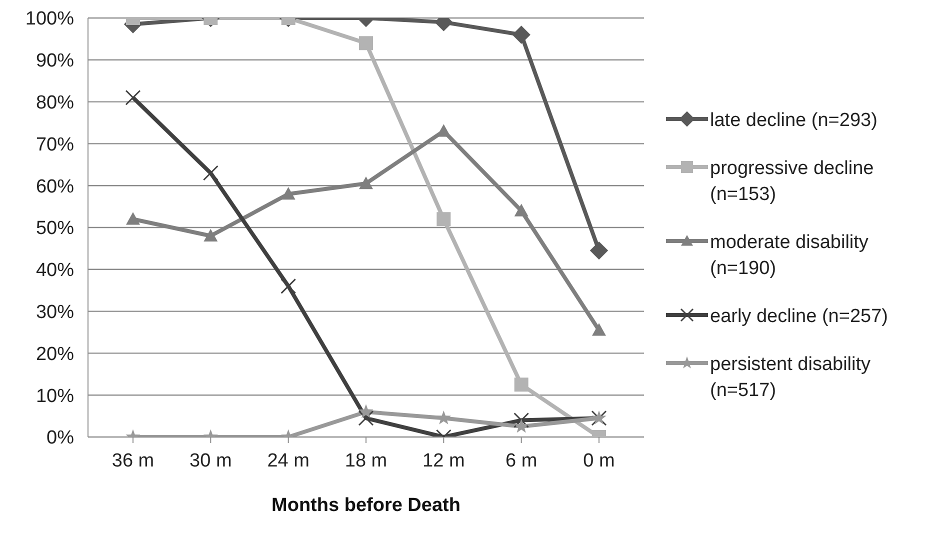 The image size is (932, 533). Describe the element at coordinates (55, 145) in the screenshot. I see `y-tick-label: 70%` at that location.